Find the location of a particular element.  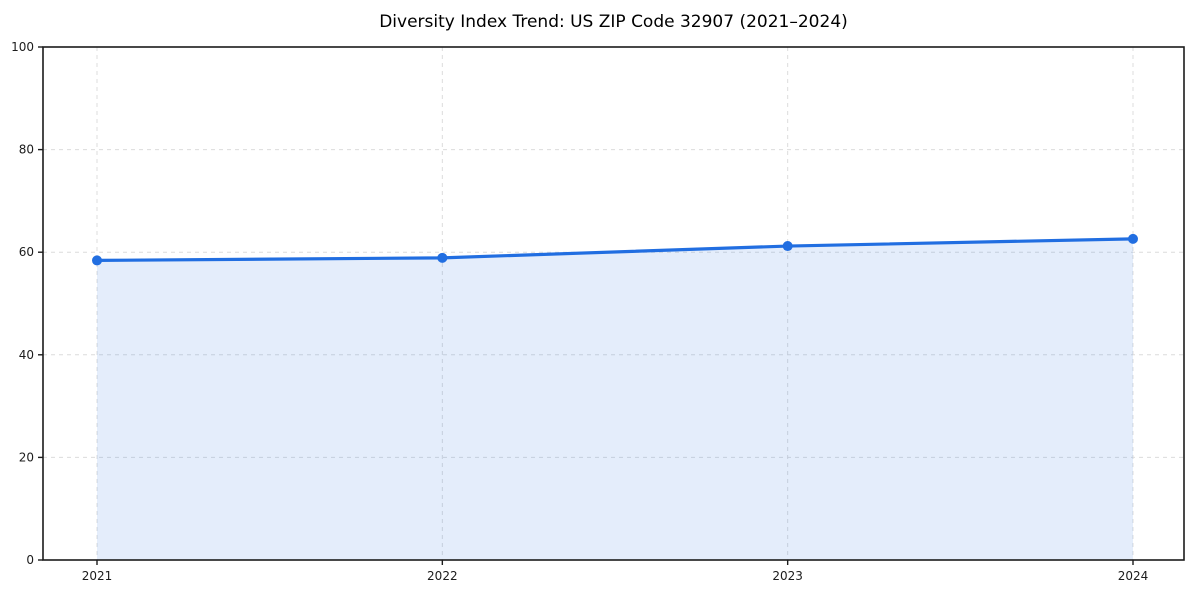

x-tick-label-2022: 2022 is located at coordinates (442, 576).